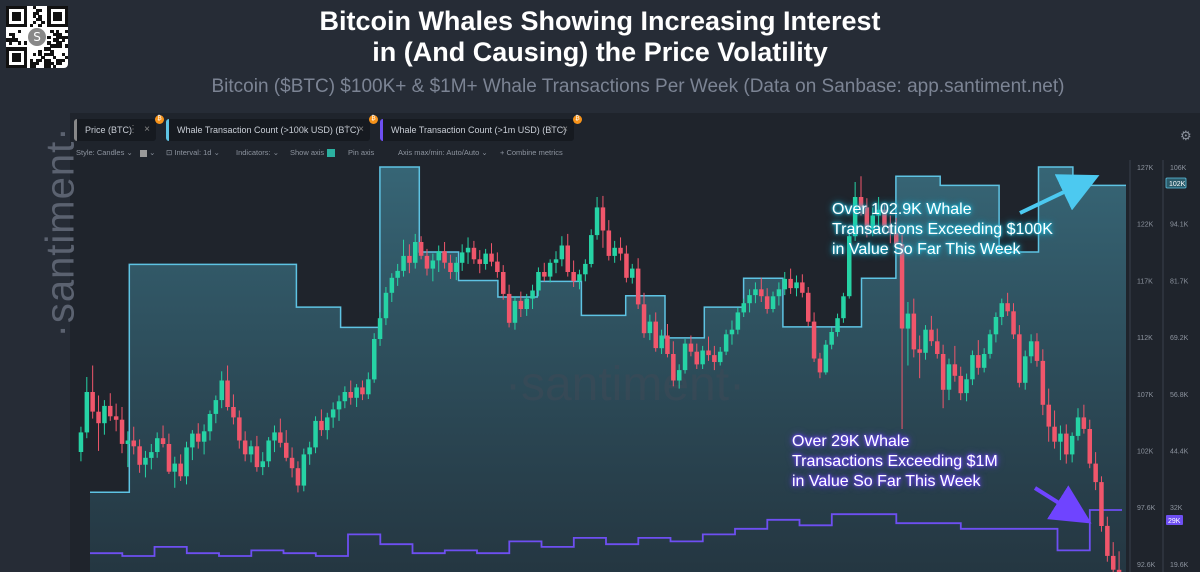 The height and width of the screenshot is (572, 1200). Describe the element at coordinates (1178, 168) in the screenshot. I see `whale-tick-label: 106K` at that location.